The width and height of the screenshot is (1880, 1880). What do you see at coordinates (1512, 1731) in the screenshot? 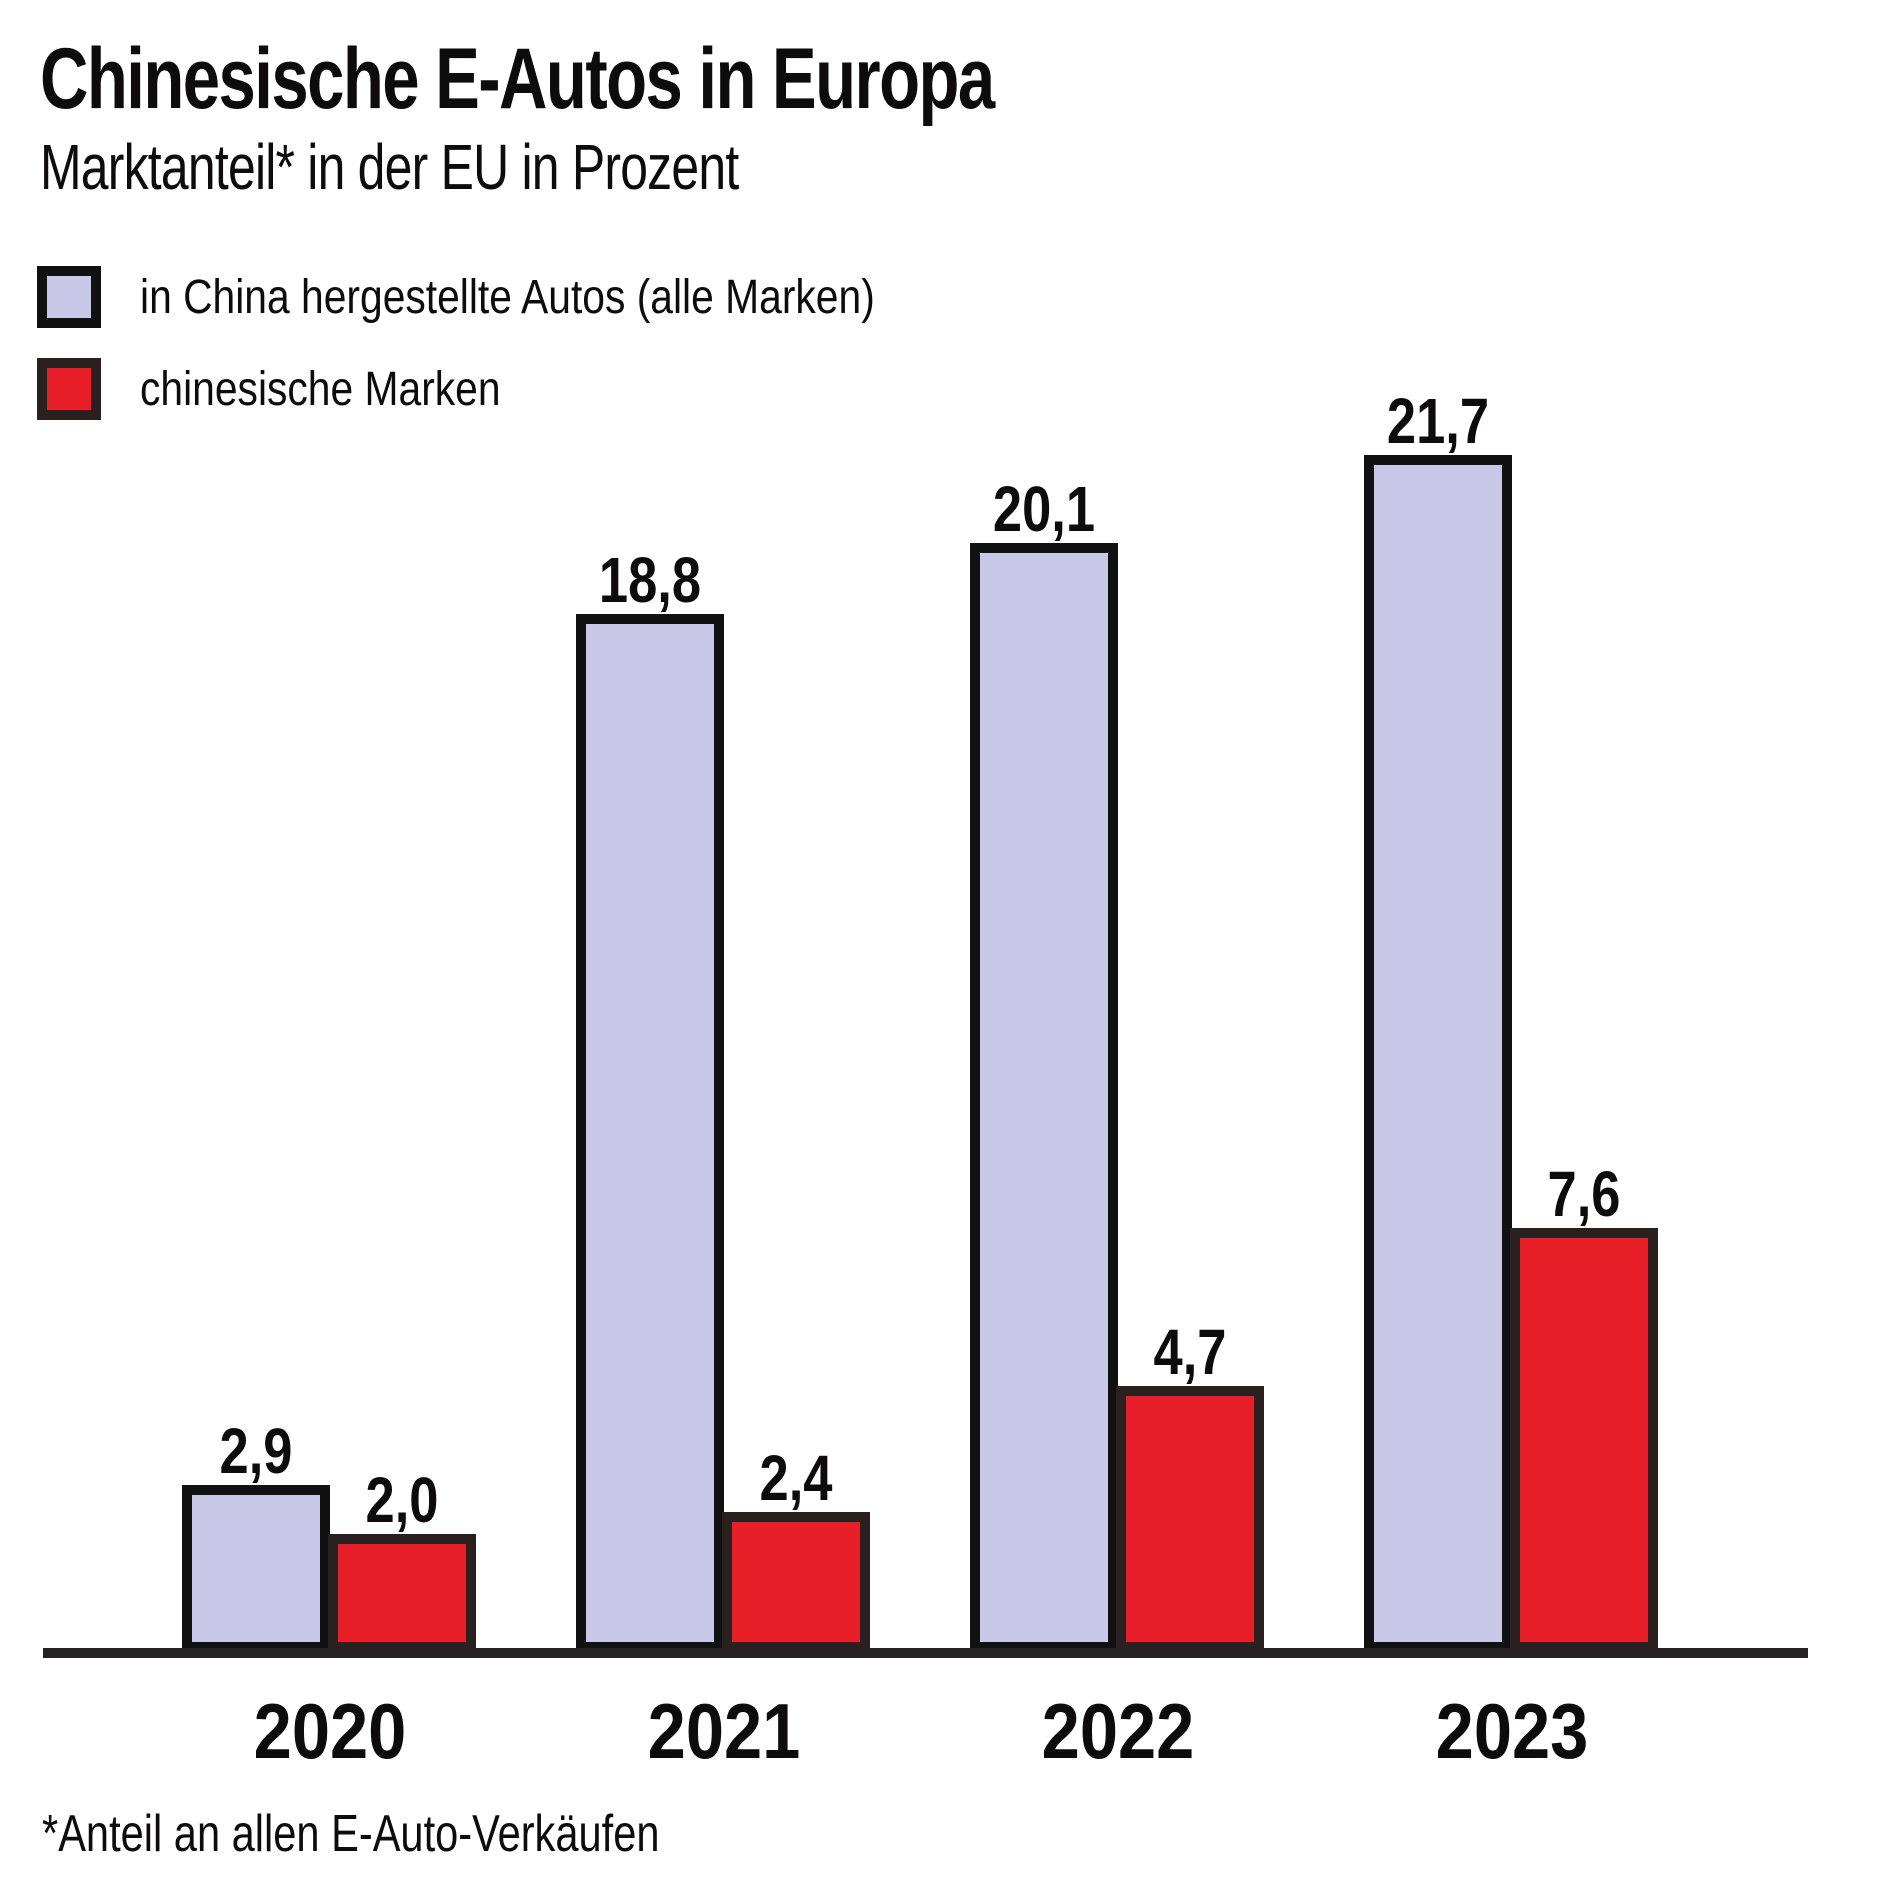
I see `x-axis-label-2023: 2023` at bounding box center [1512, 1731].